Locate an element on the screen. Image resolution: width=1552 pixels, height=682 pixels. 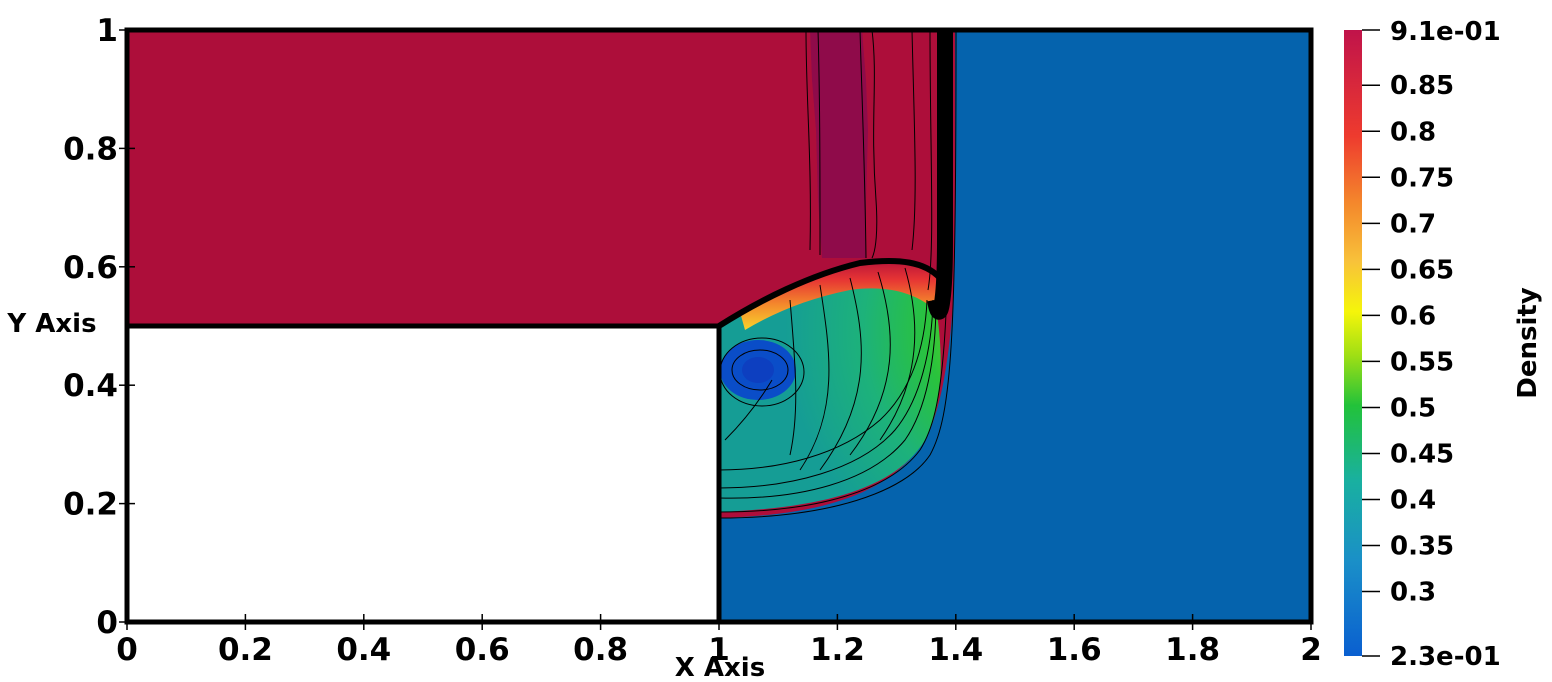
y-tick-label: 0.2 is located at coordinates (90, 505).